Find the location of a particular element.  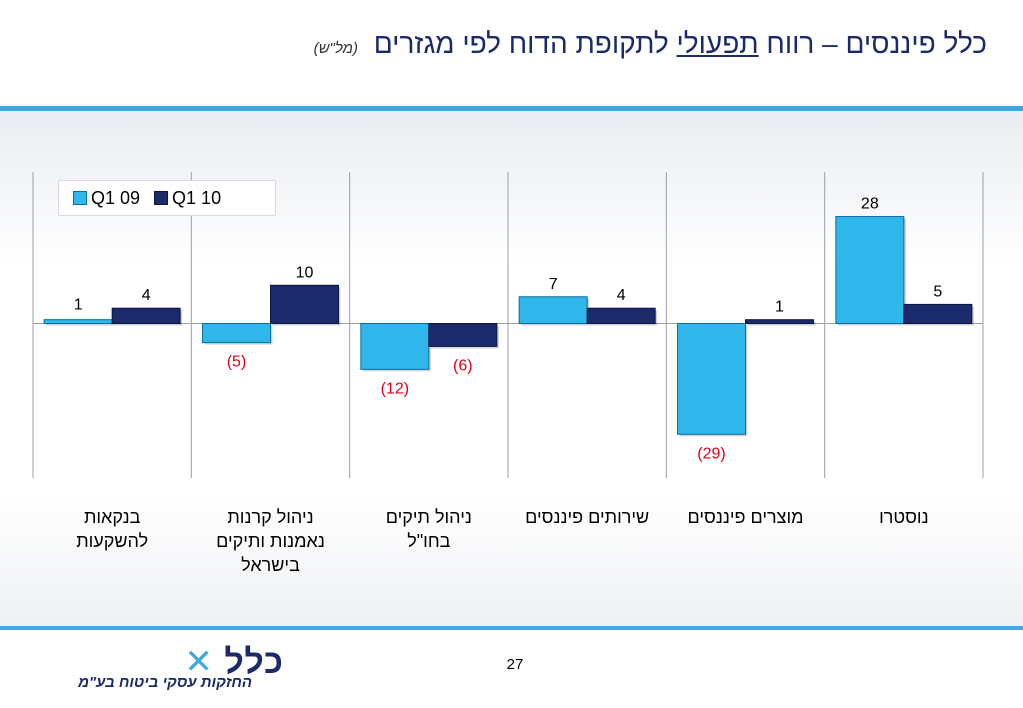

logo-wordmark: כלל ✕ is located at coordinates (234, 662).